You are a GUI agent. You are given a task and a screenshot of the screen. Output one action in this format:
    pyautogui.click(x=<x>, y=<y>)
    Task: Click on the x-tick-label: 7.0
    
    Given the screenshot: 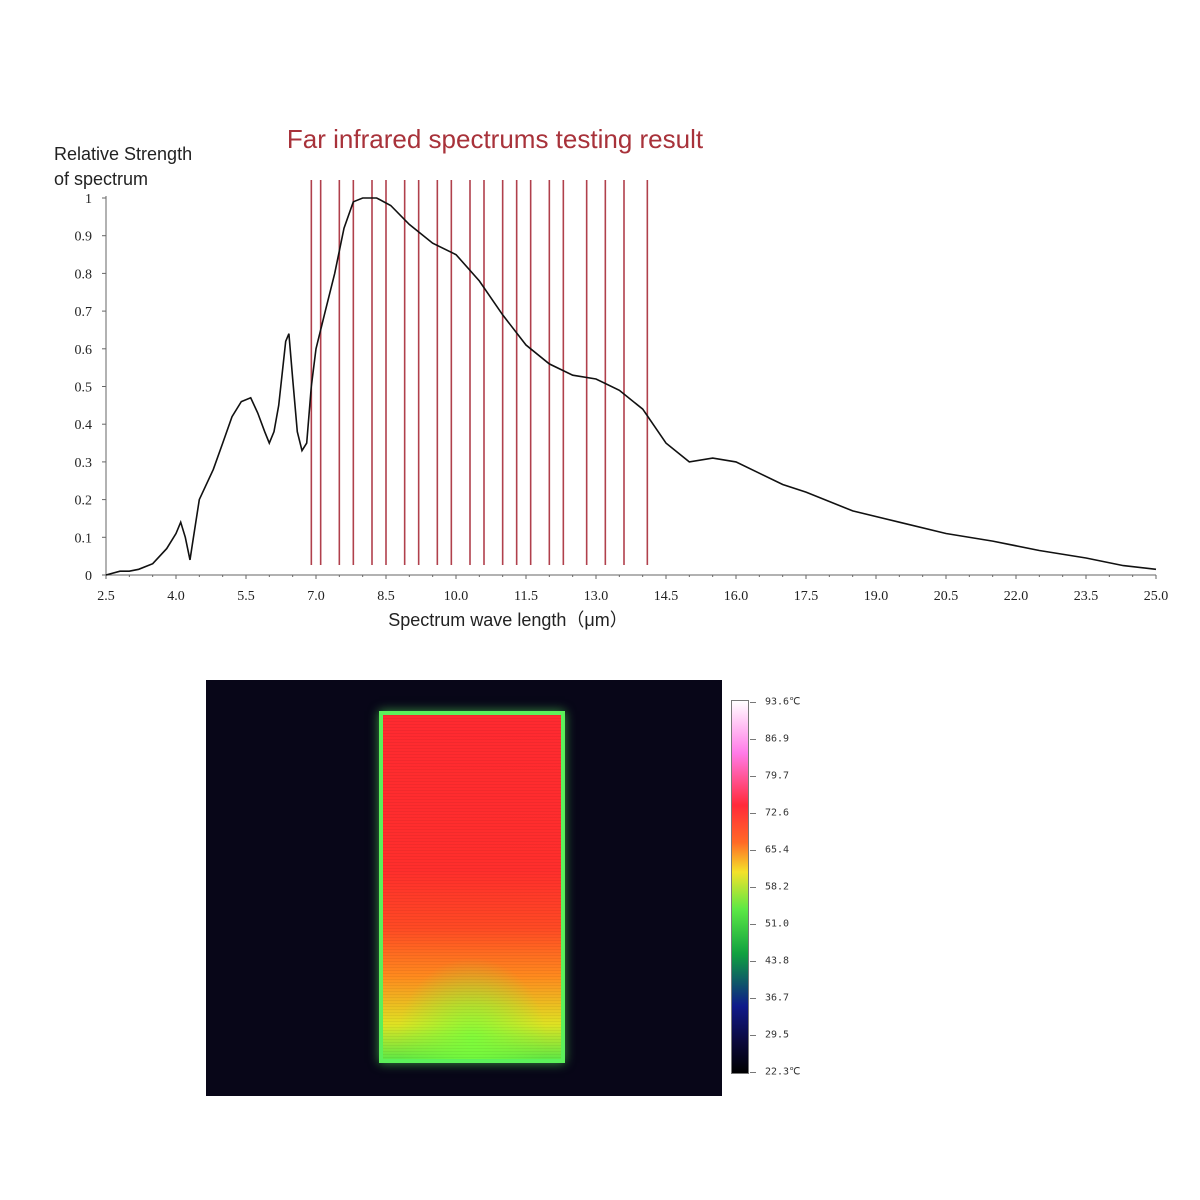 What is the action you would take?
    pyautogui.click(x=316, y=596)
    